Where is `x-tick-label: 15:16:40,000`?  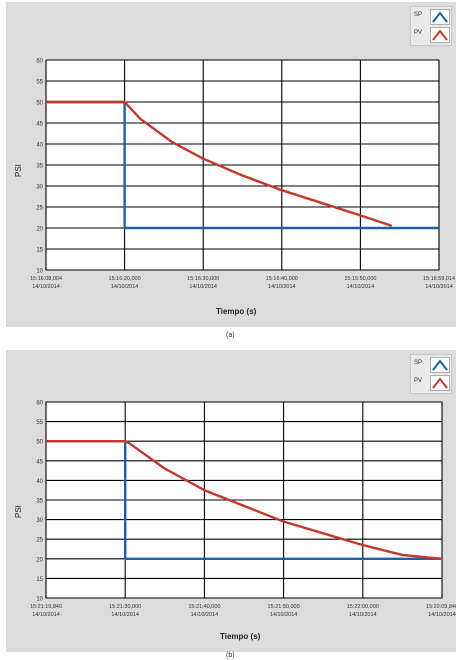
x-tick-label: 15:16:40,000 is located at coordinates (282, 279).